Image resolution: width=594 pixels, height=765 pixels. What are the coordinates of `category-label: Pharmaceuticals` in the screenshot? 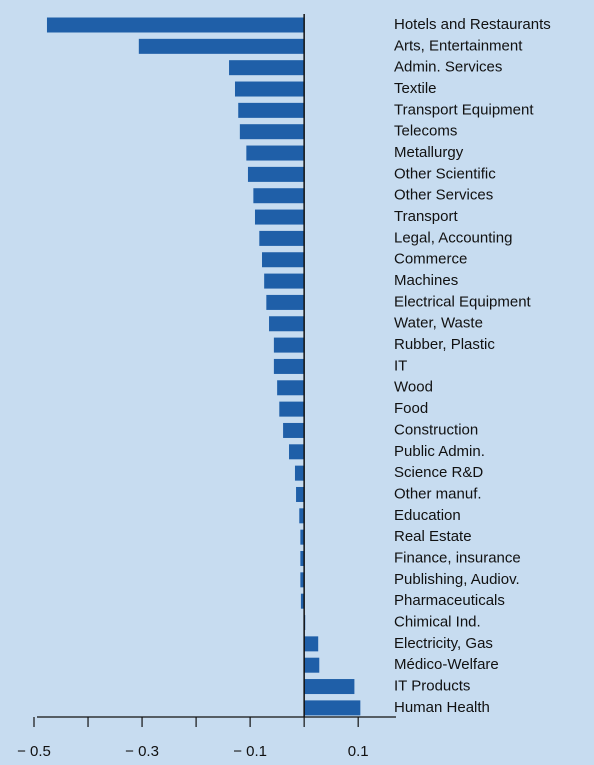 It's located at (449, 600).